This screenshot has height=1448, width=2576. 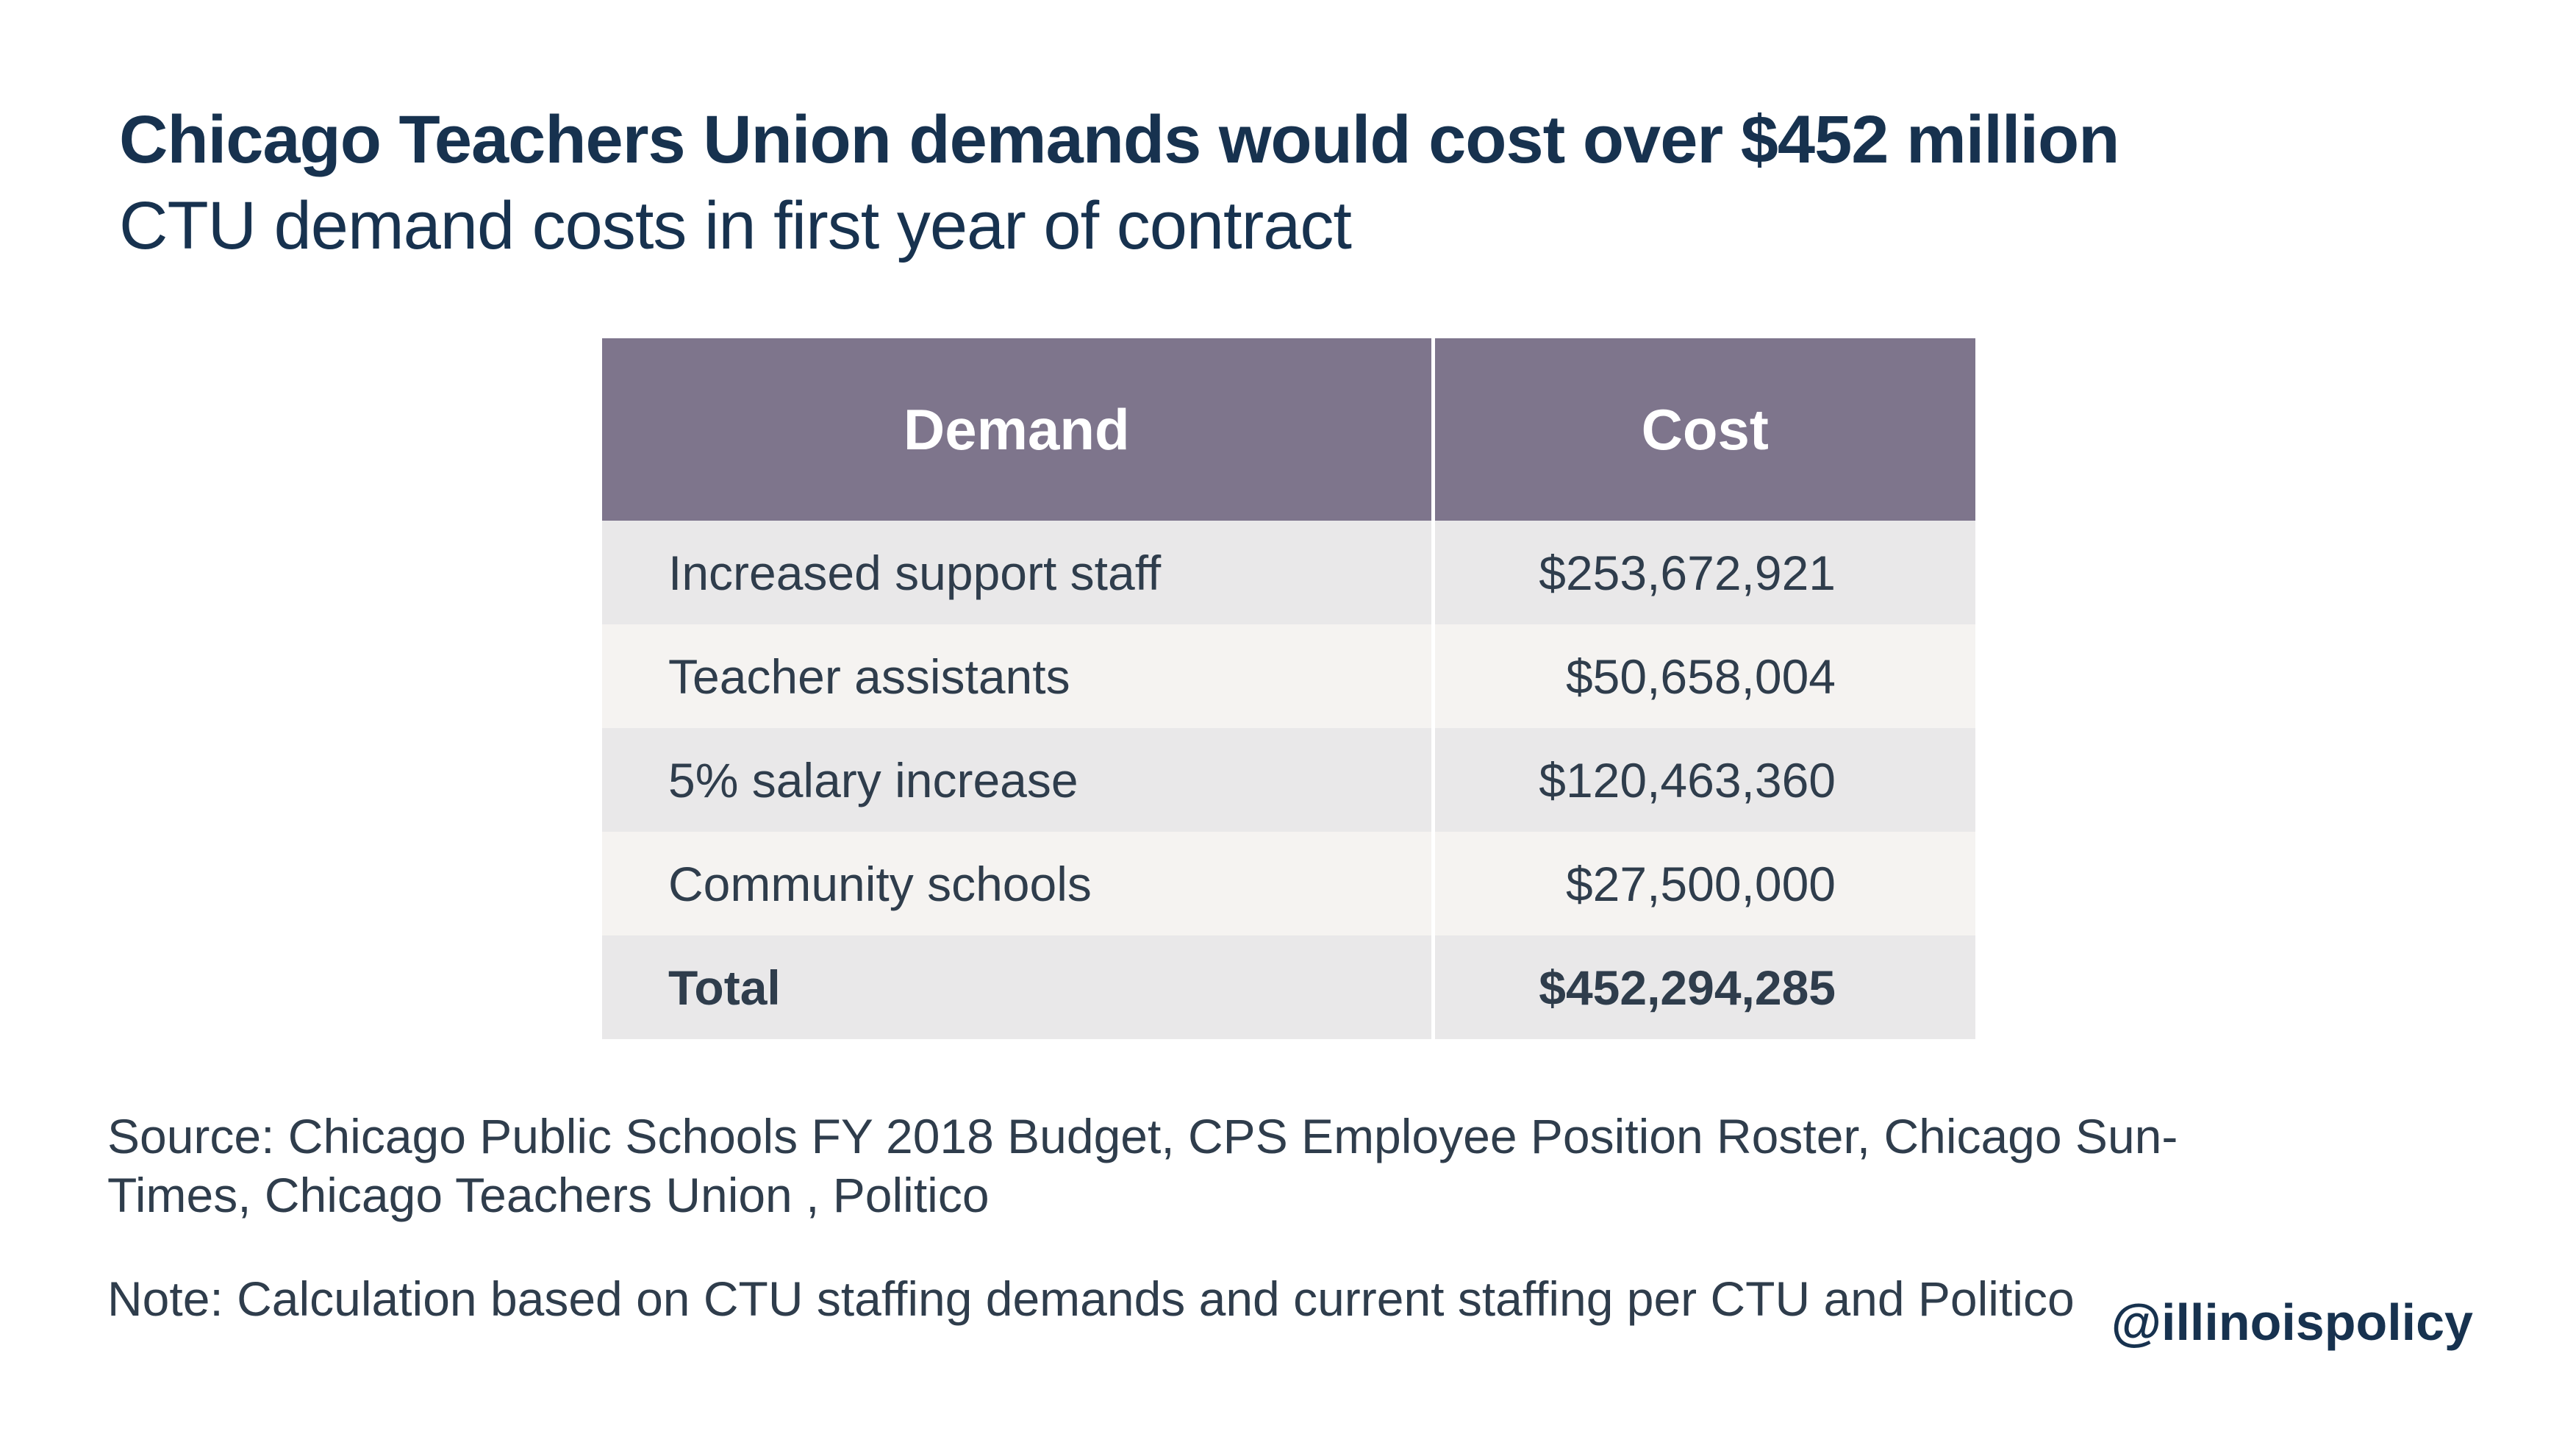 I want to click on total-cost-cell: $452,294,285, so click(x=1704, y=987).